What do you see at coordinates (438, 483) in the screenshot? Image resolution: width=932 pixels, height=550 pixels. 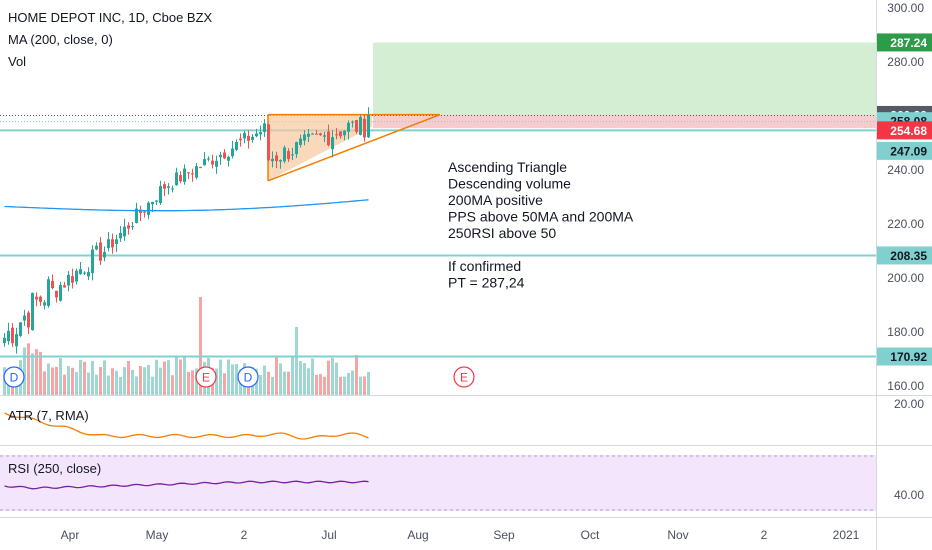 I see `rsi-pane-bg` at bounding box center [438, 483].